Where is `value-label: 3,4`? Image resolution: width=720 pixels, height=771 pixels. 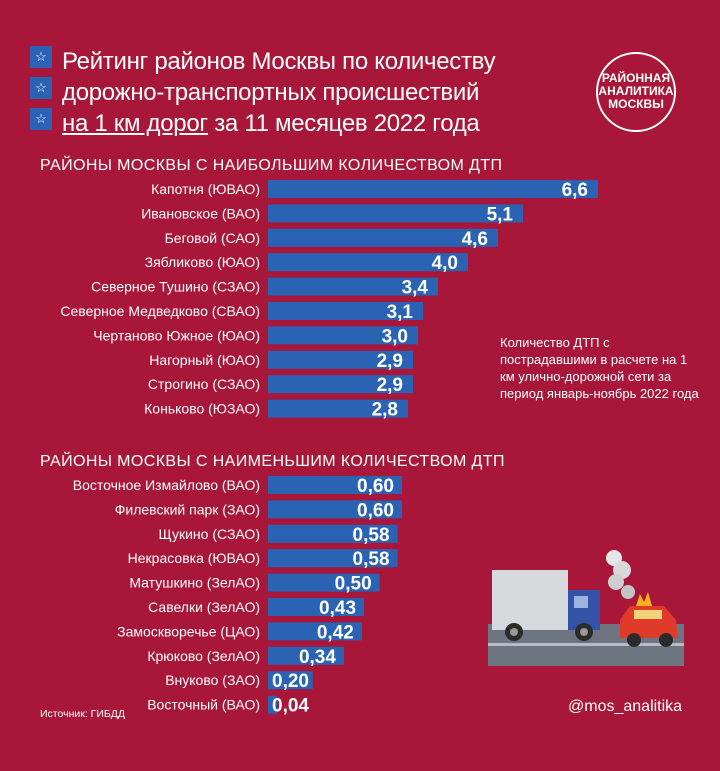 value-label: 3,4 is located at coordinates (415, 288).